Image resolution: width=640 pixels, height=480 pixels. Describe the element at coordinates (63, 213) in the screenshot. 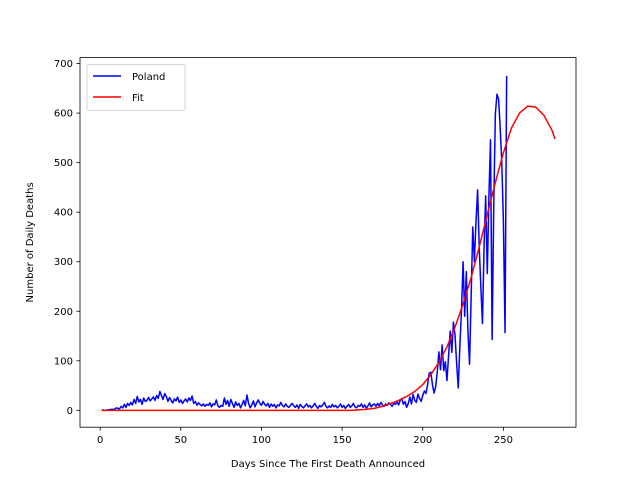

I see `y-tick-label: 400` at that location.